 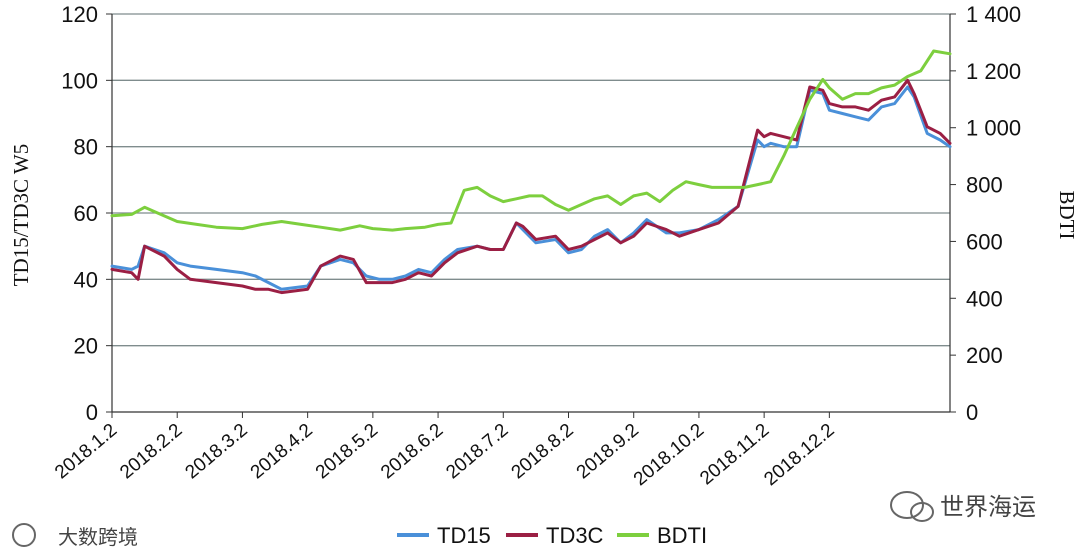 I want to click on x-tick-label: 2018.1.2, so click(x=86, y=452).